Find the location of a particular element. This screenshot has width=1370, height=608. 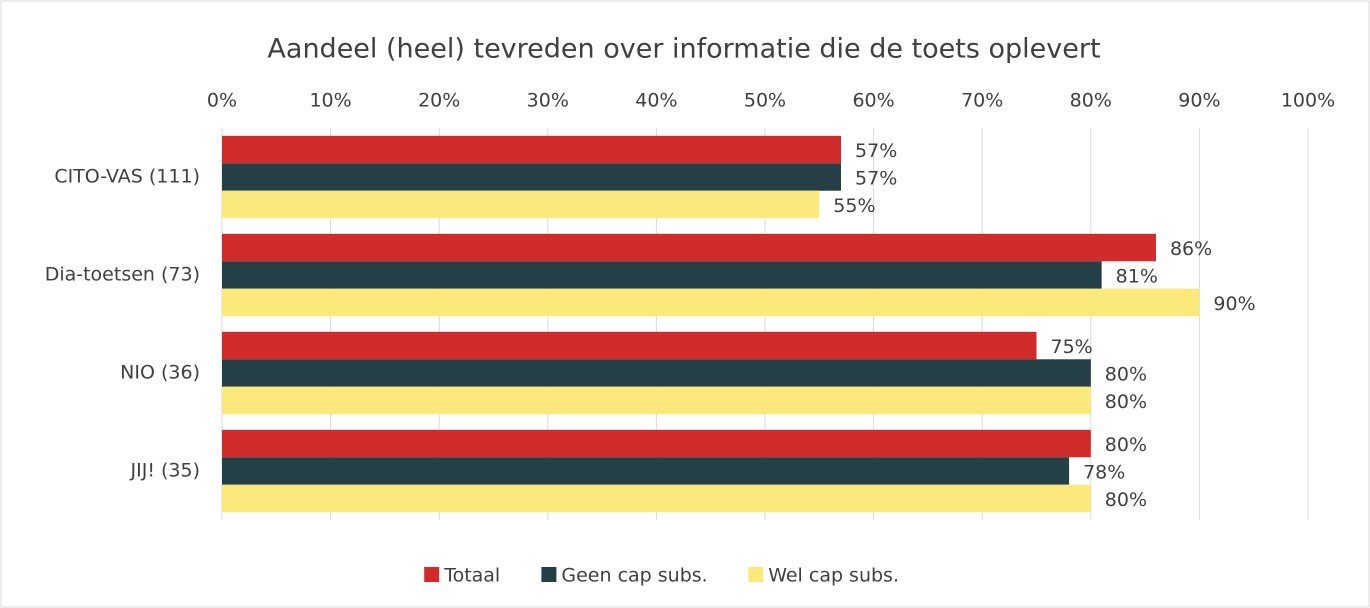

data-label: 75% is located at coordinates (1072, 347).